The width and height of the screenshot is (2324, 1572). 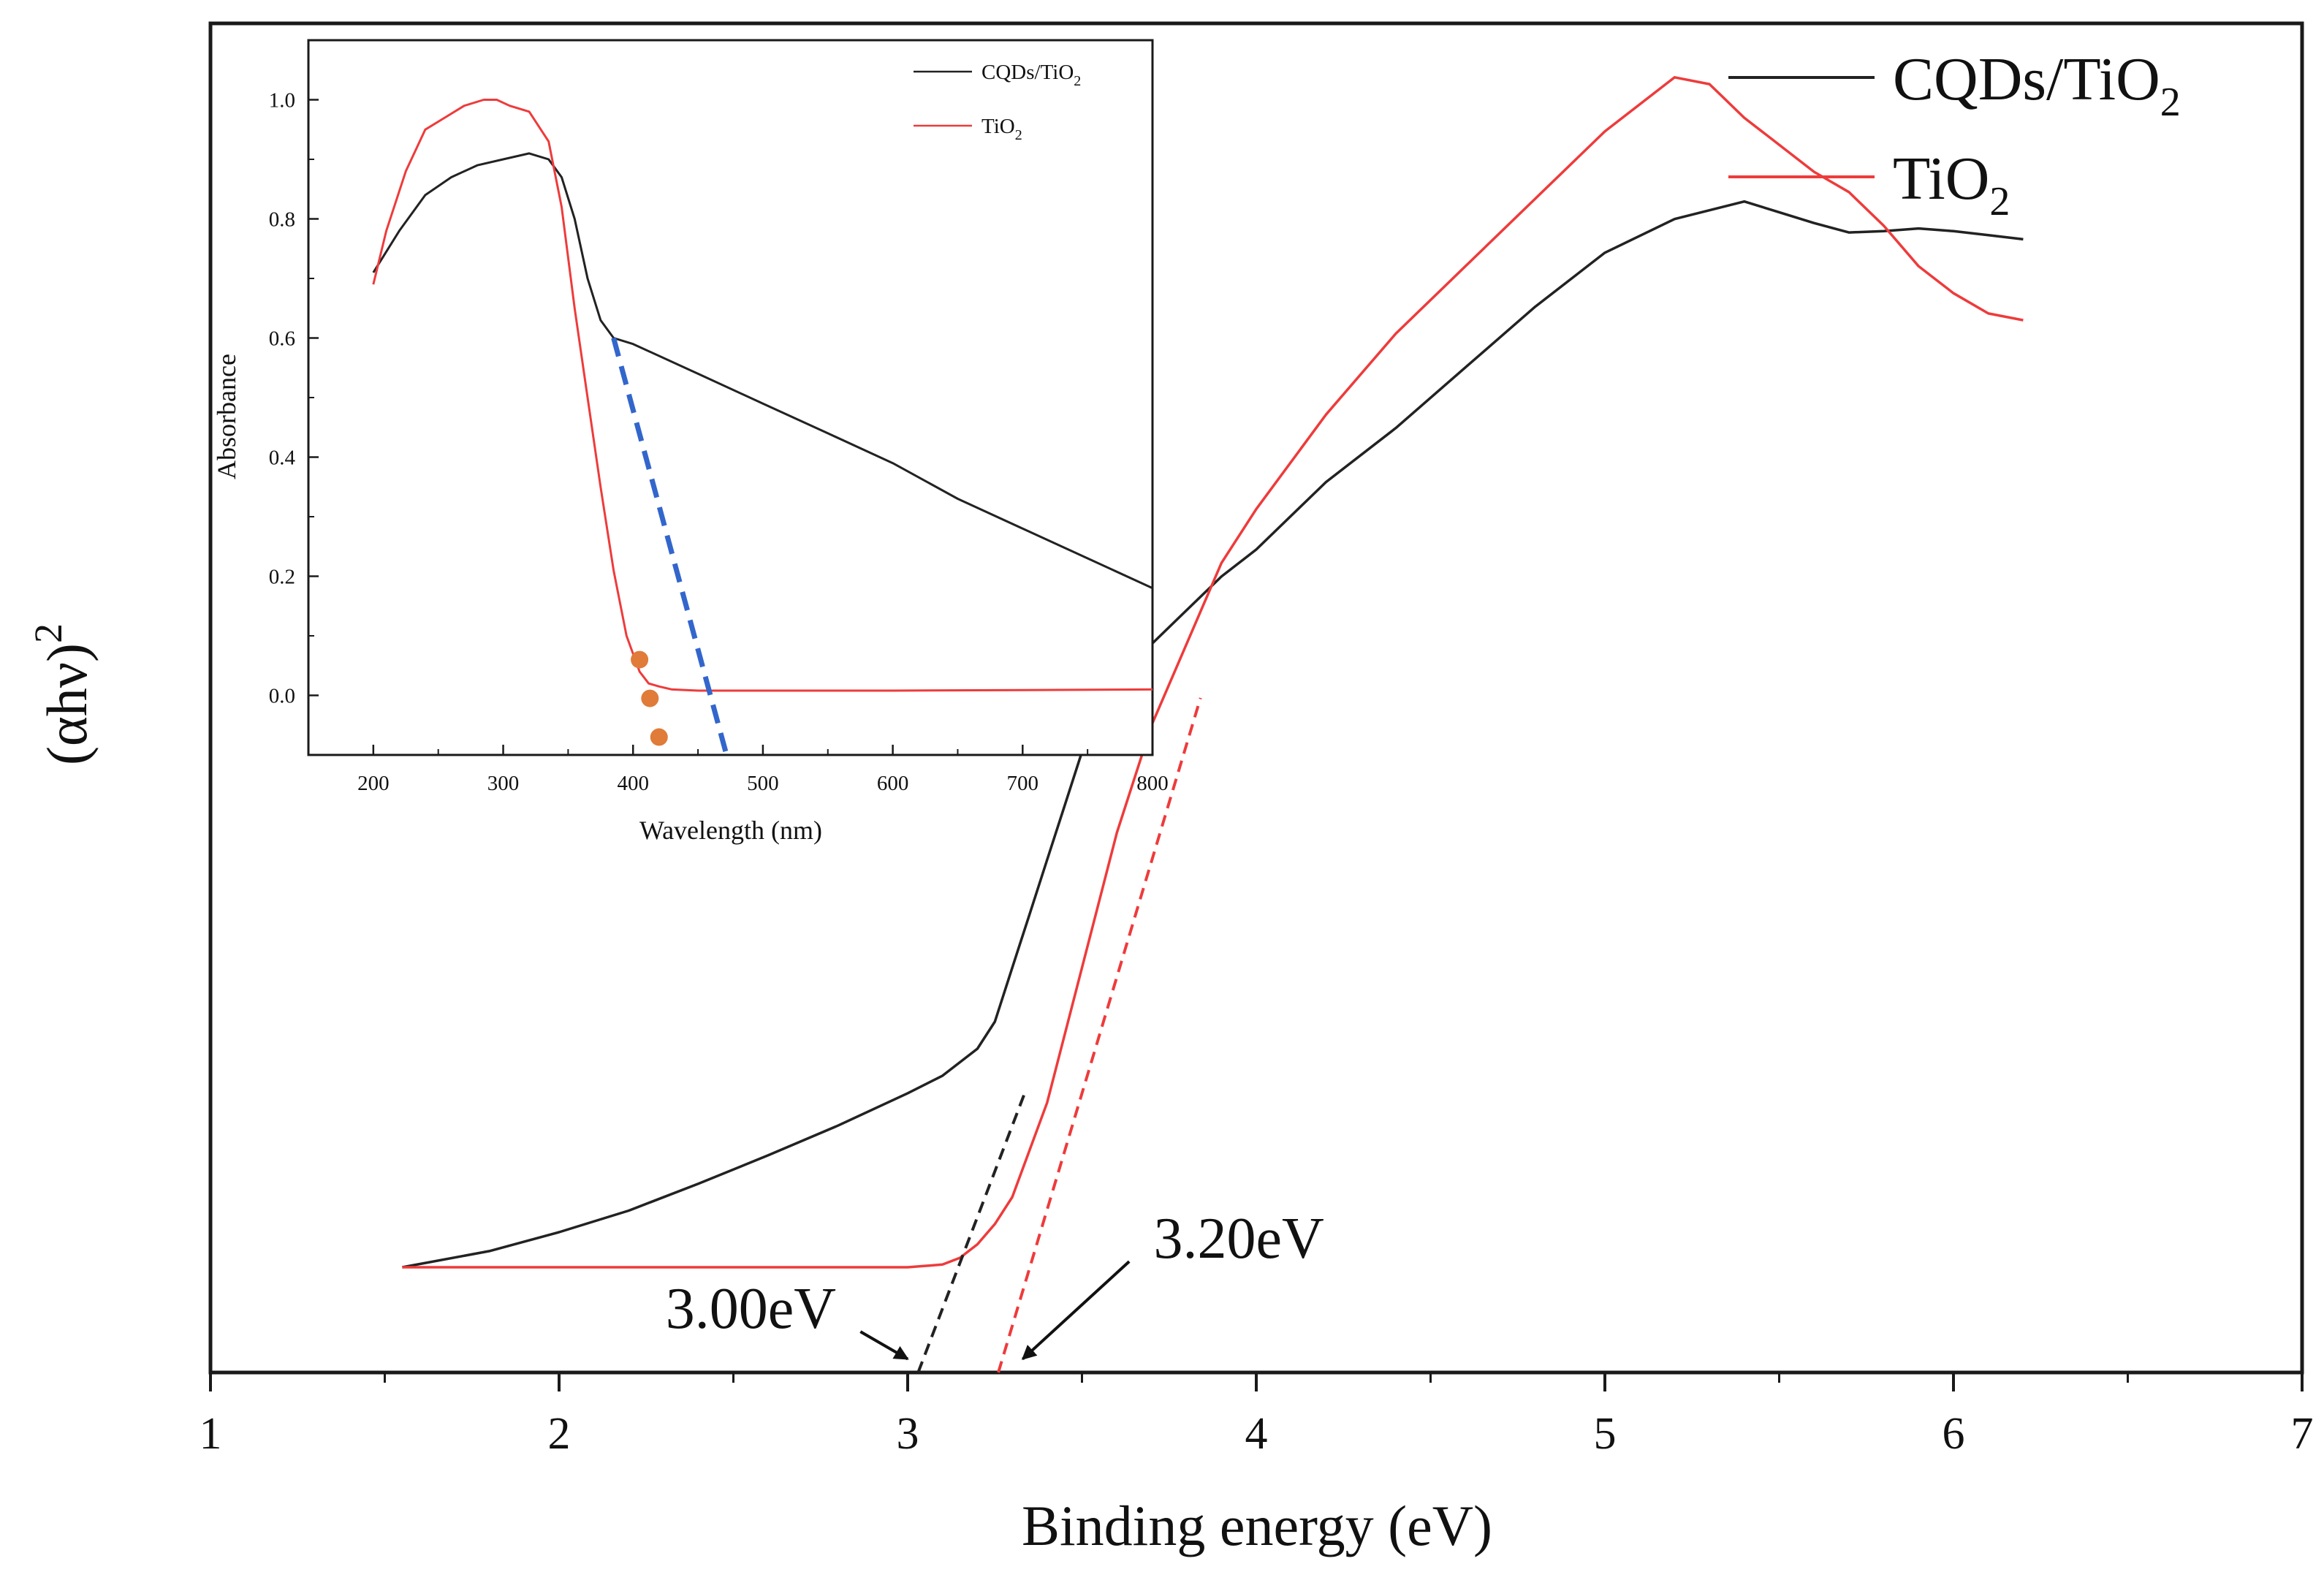 I want to click on inset-x-tick-label-700: 700, so click(x=1023, y=784).